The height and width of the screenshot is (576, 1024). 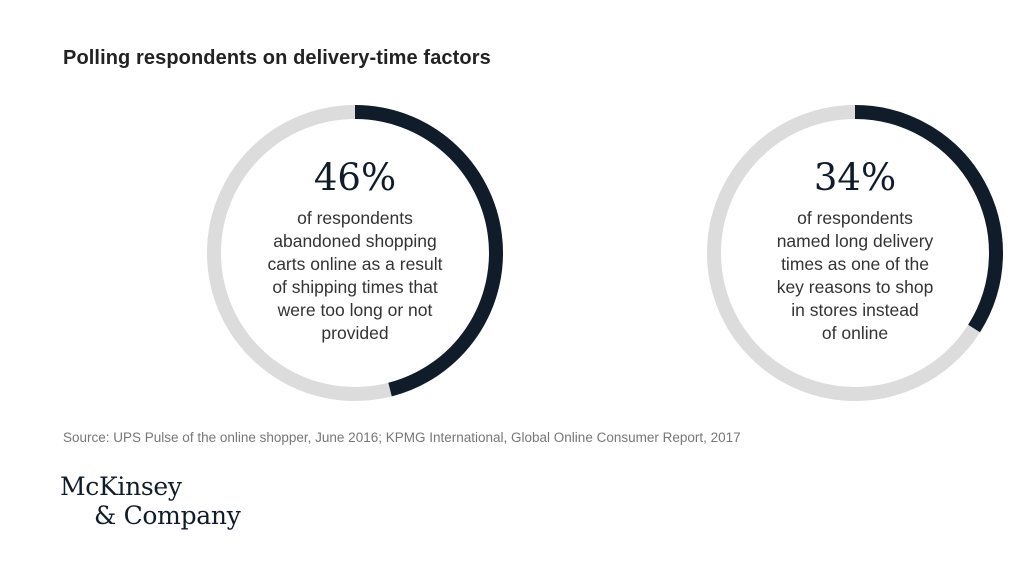 I want to click on logo-line-2: & Company, so click(x=167, y=515).